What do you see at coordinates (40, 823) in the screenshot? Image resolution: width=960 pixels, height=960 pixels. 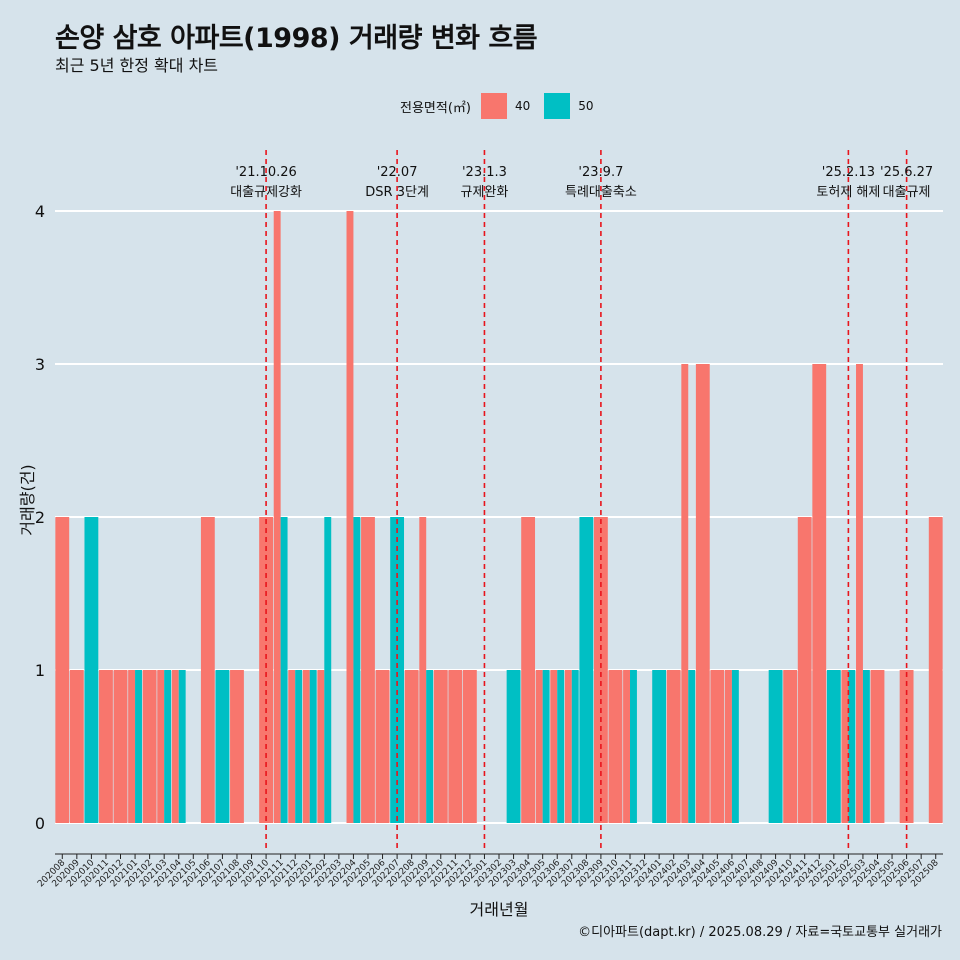 I see `y-tick-label: 0` at bounding box center [40, 823].